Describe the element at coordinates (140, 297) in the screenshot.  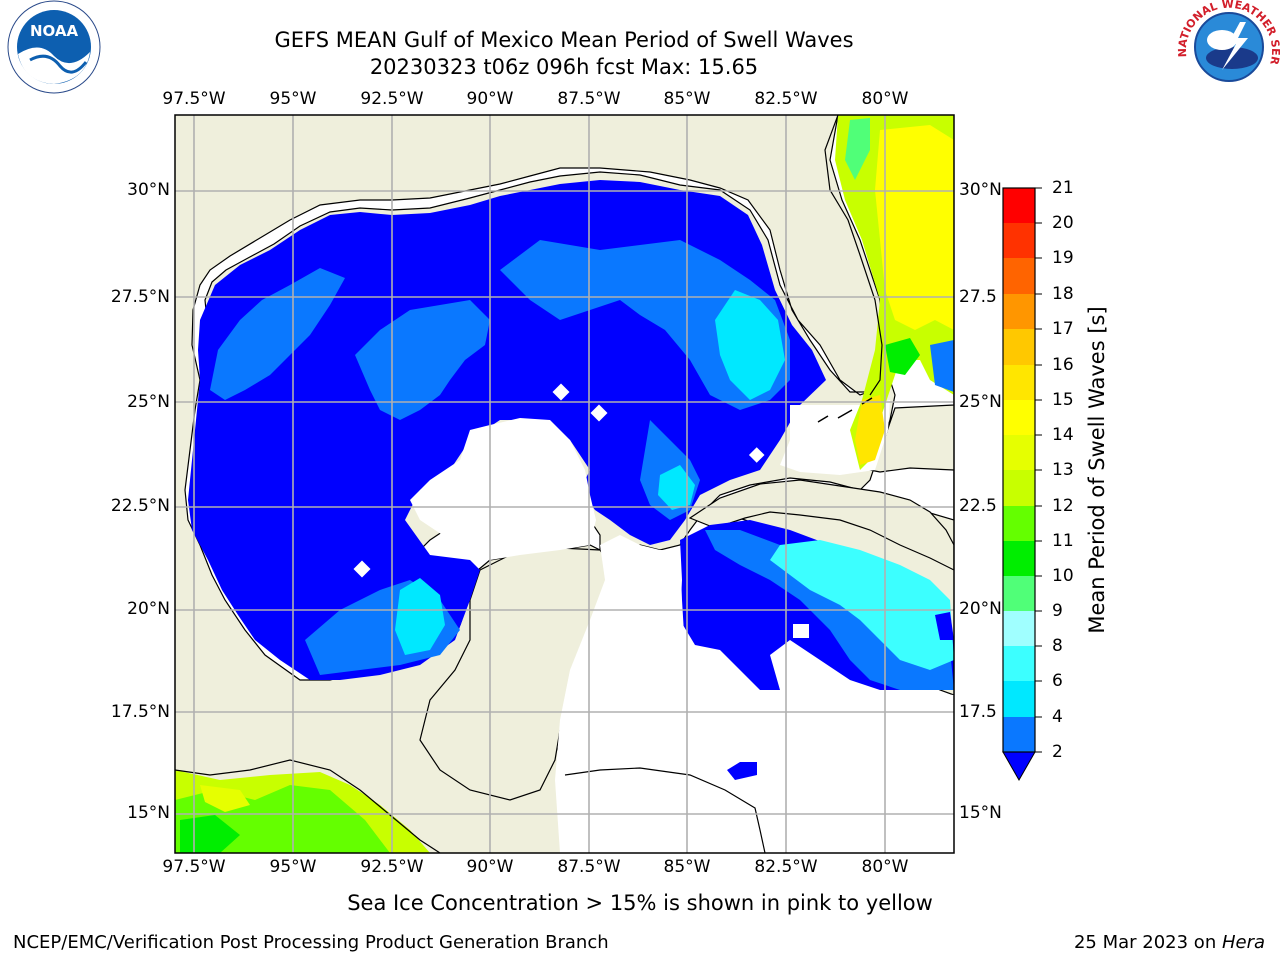
I see `lat-label-left: 27.5°N` at that location.